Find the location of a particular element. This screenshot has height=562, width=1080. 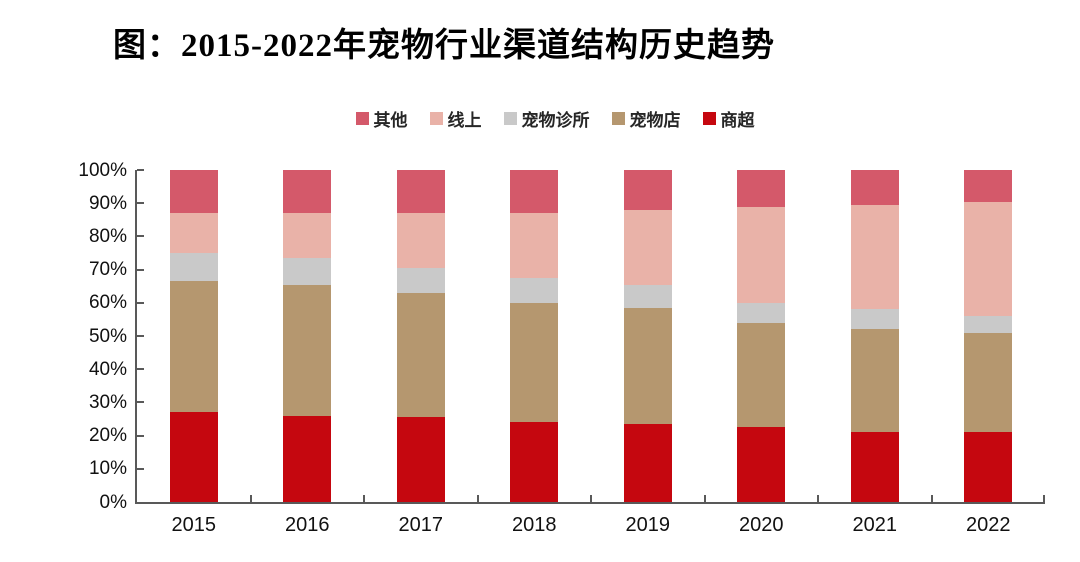

stacked-bar-2017 is located at coordinates (420, 336).